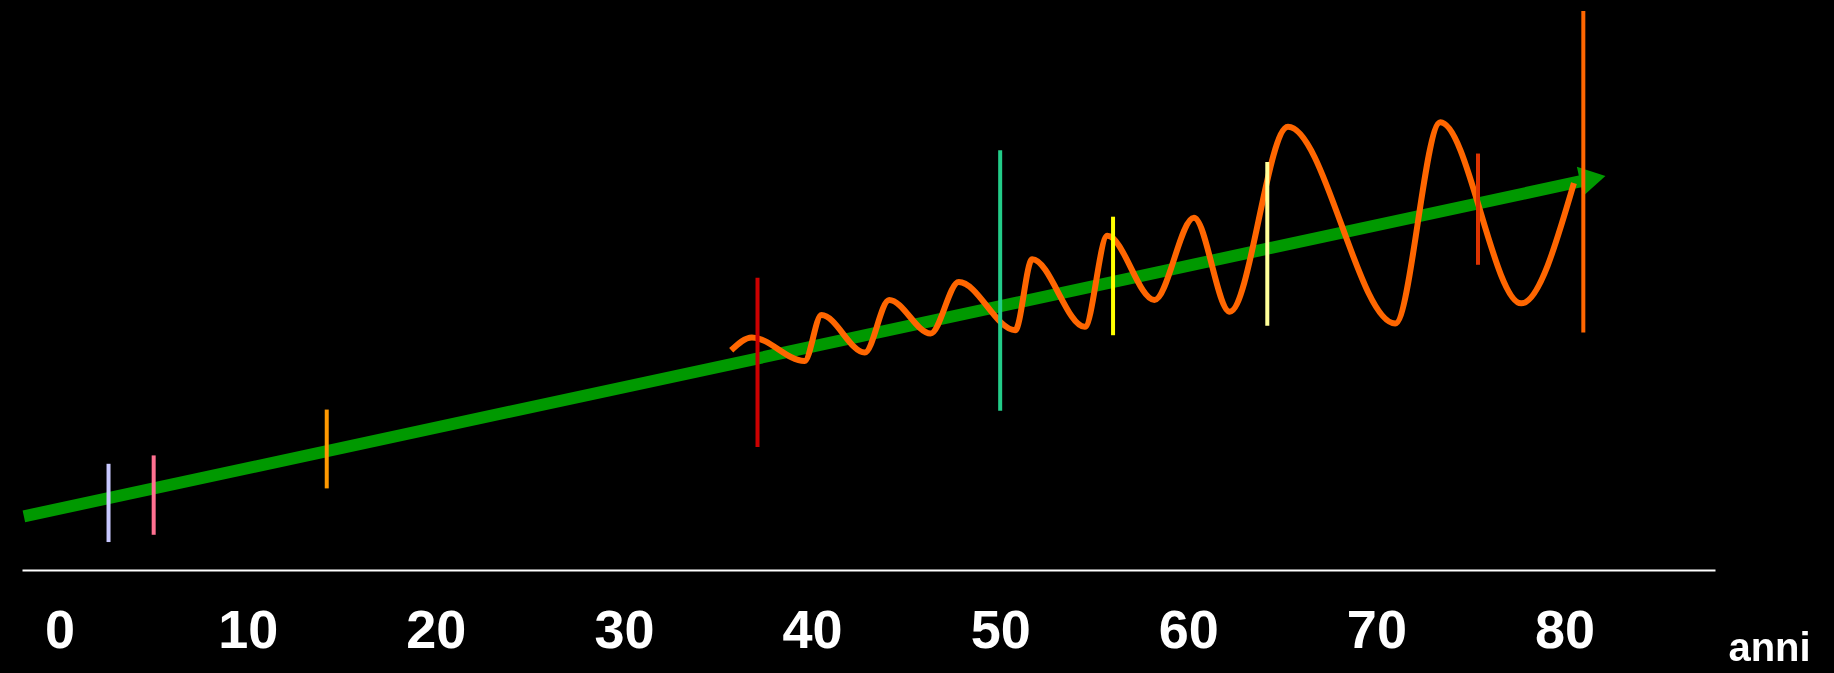 This screenshot has width=1834, height=673. What do you see at coordinates (812, 628) in the screenshot?
I see `x-tick-label: 40` at bounding box center [812, 628].